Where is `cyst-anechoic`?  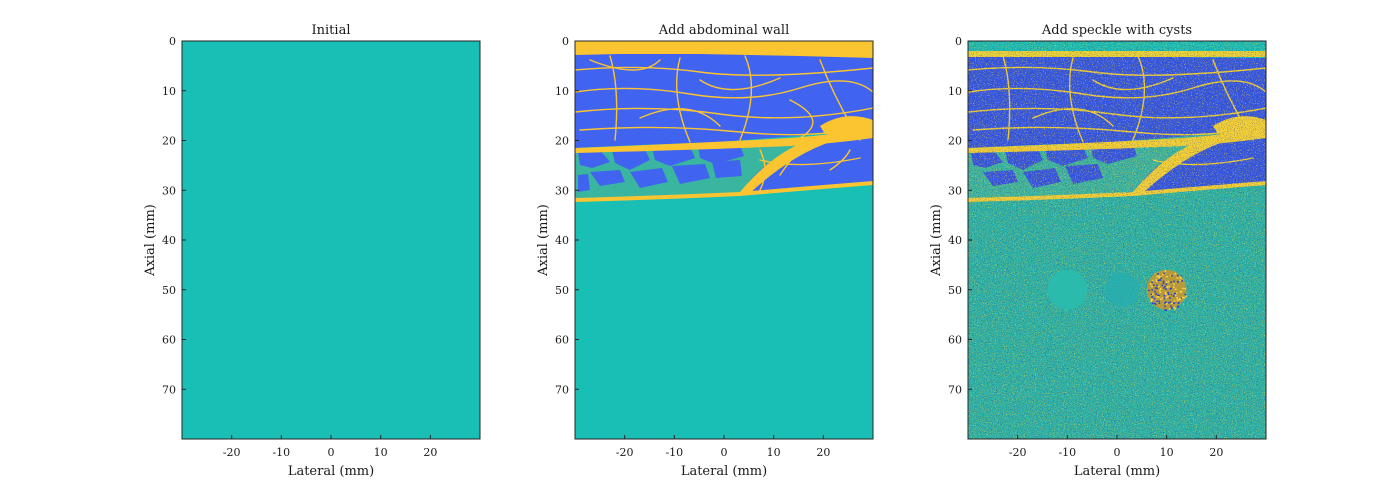 cyst-anechoic is located at coordinates (1067, 290).